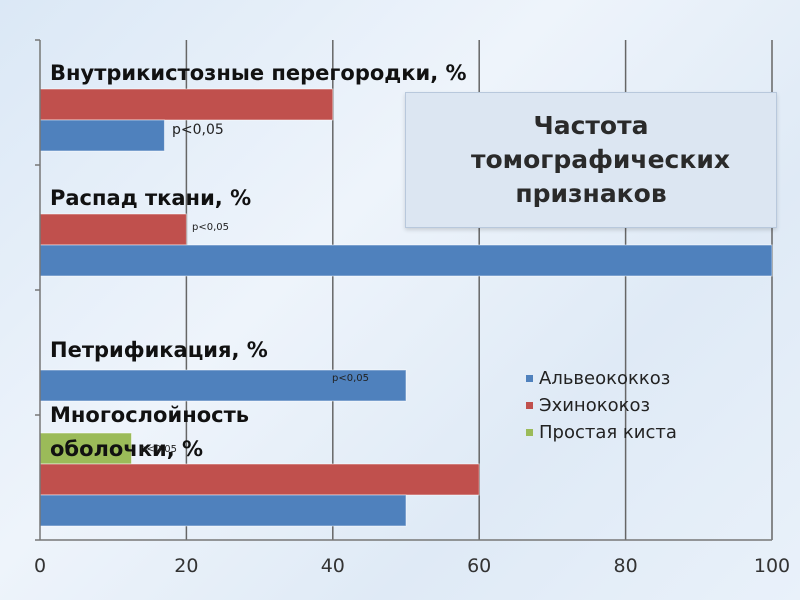  Describe the element at coordinates (608, 432) in the screenshot. I see `legend-label: Простая киста` at that location.